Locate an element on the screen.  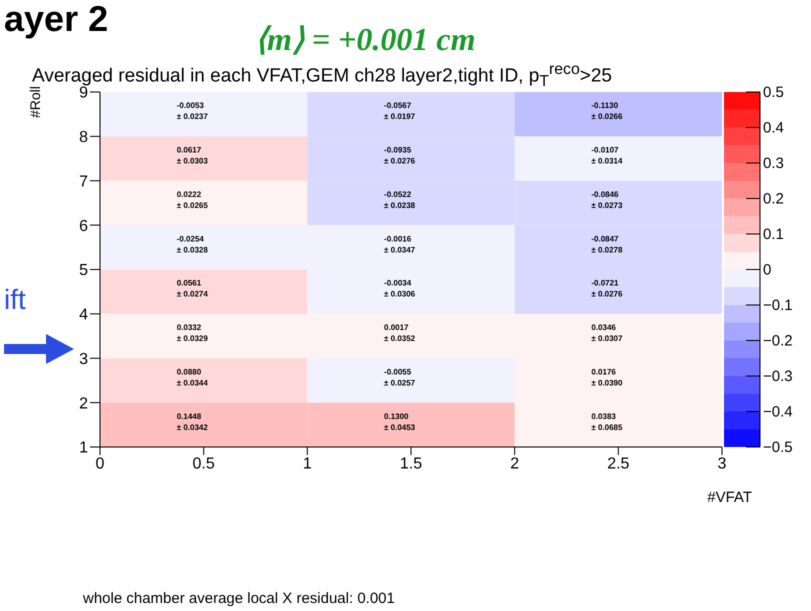
y-tick-label: 9 is located at coordinates (83, 93).